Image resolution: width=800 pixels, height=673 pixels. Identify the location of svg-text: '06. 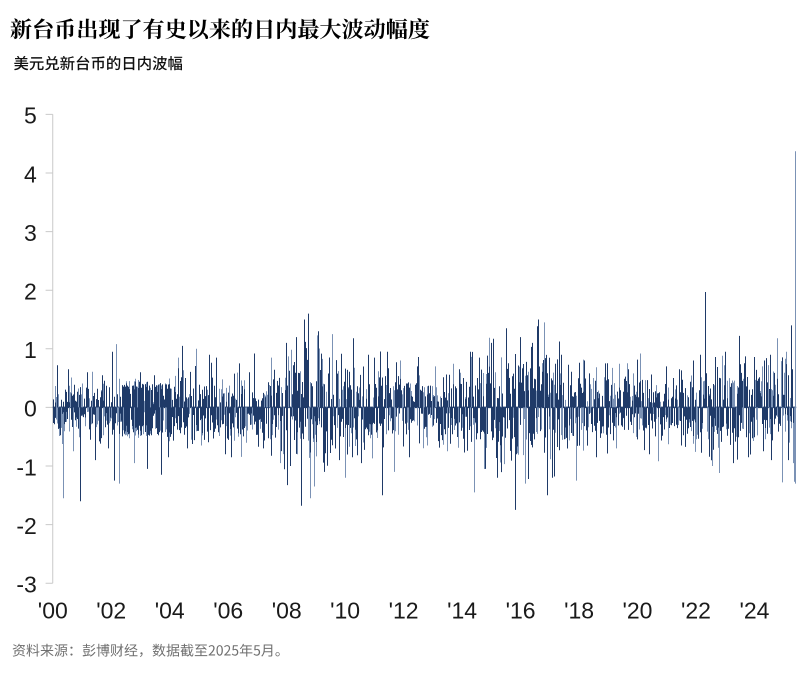
(228, 610).